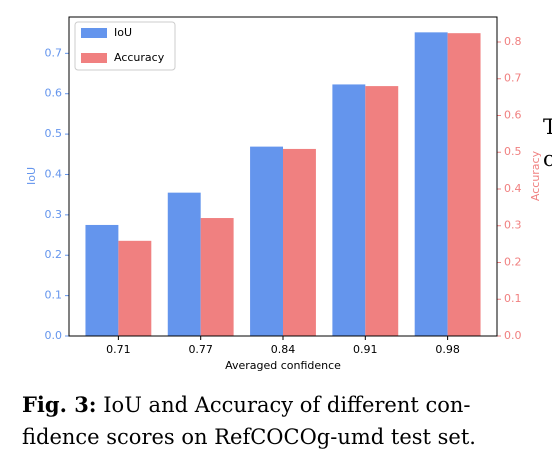 The width and height of the screenshot is (552, 466). I want to click on y2-tick-label: 0.7, so click(513, 78).